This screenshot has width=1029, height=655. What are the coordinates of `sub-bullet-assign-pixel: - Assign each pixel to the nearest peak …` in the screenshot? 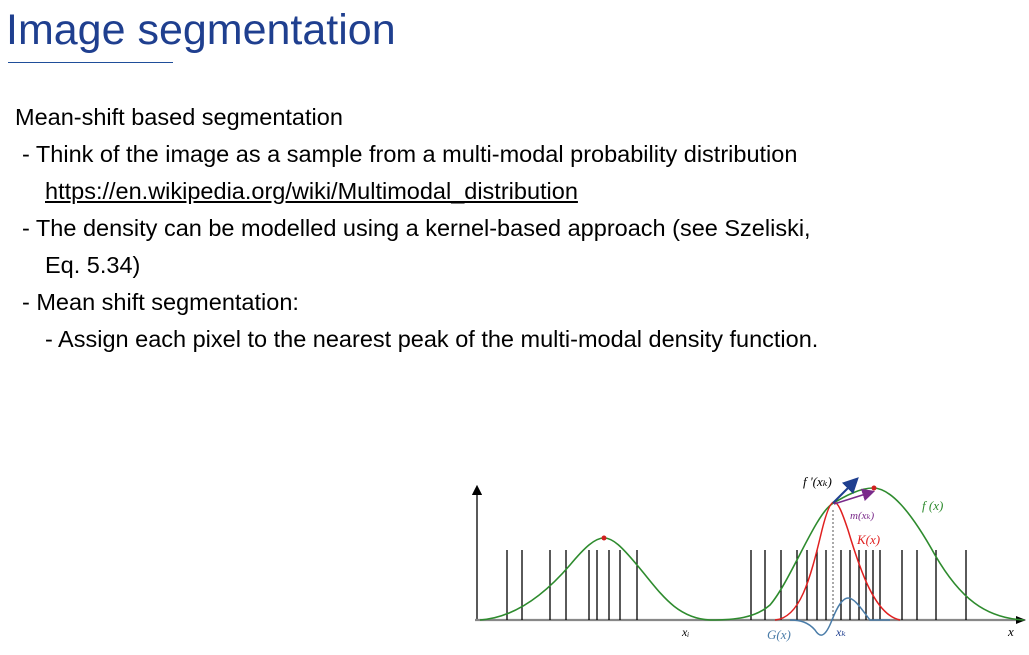 It's located at (432, 339).